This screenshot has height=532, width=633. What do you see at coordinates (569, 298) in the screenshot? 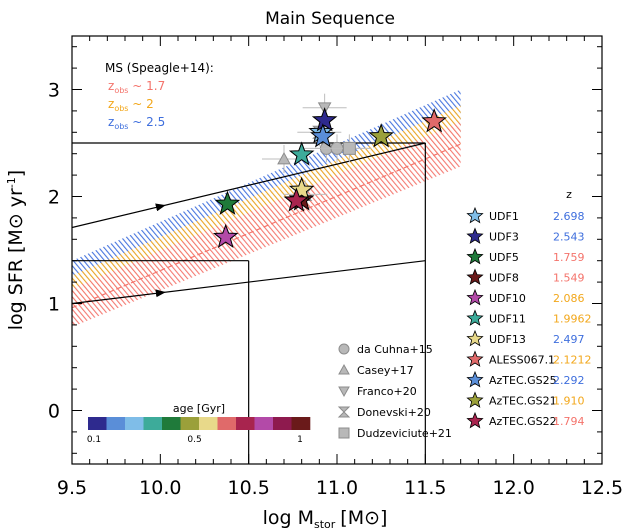
I see `star-legend-z: 2.086` at bounding box center [569, 298].